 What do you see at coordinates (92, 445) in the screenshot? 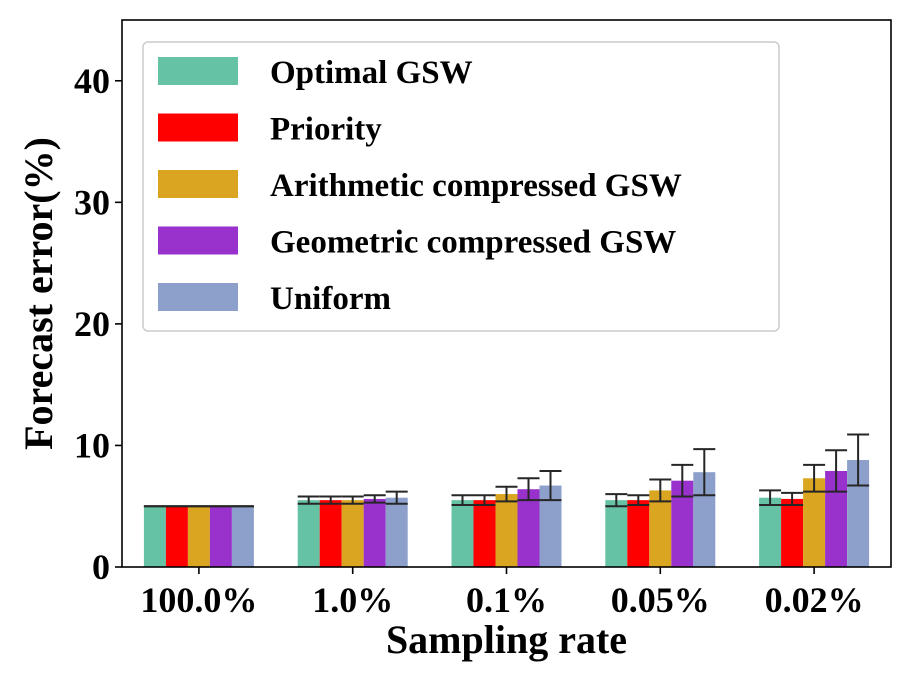
I see `y-tick-label: 10` at bounding box center [92, 445].